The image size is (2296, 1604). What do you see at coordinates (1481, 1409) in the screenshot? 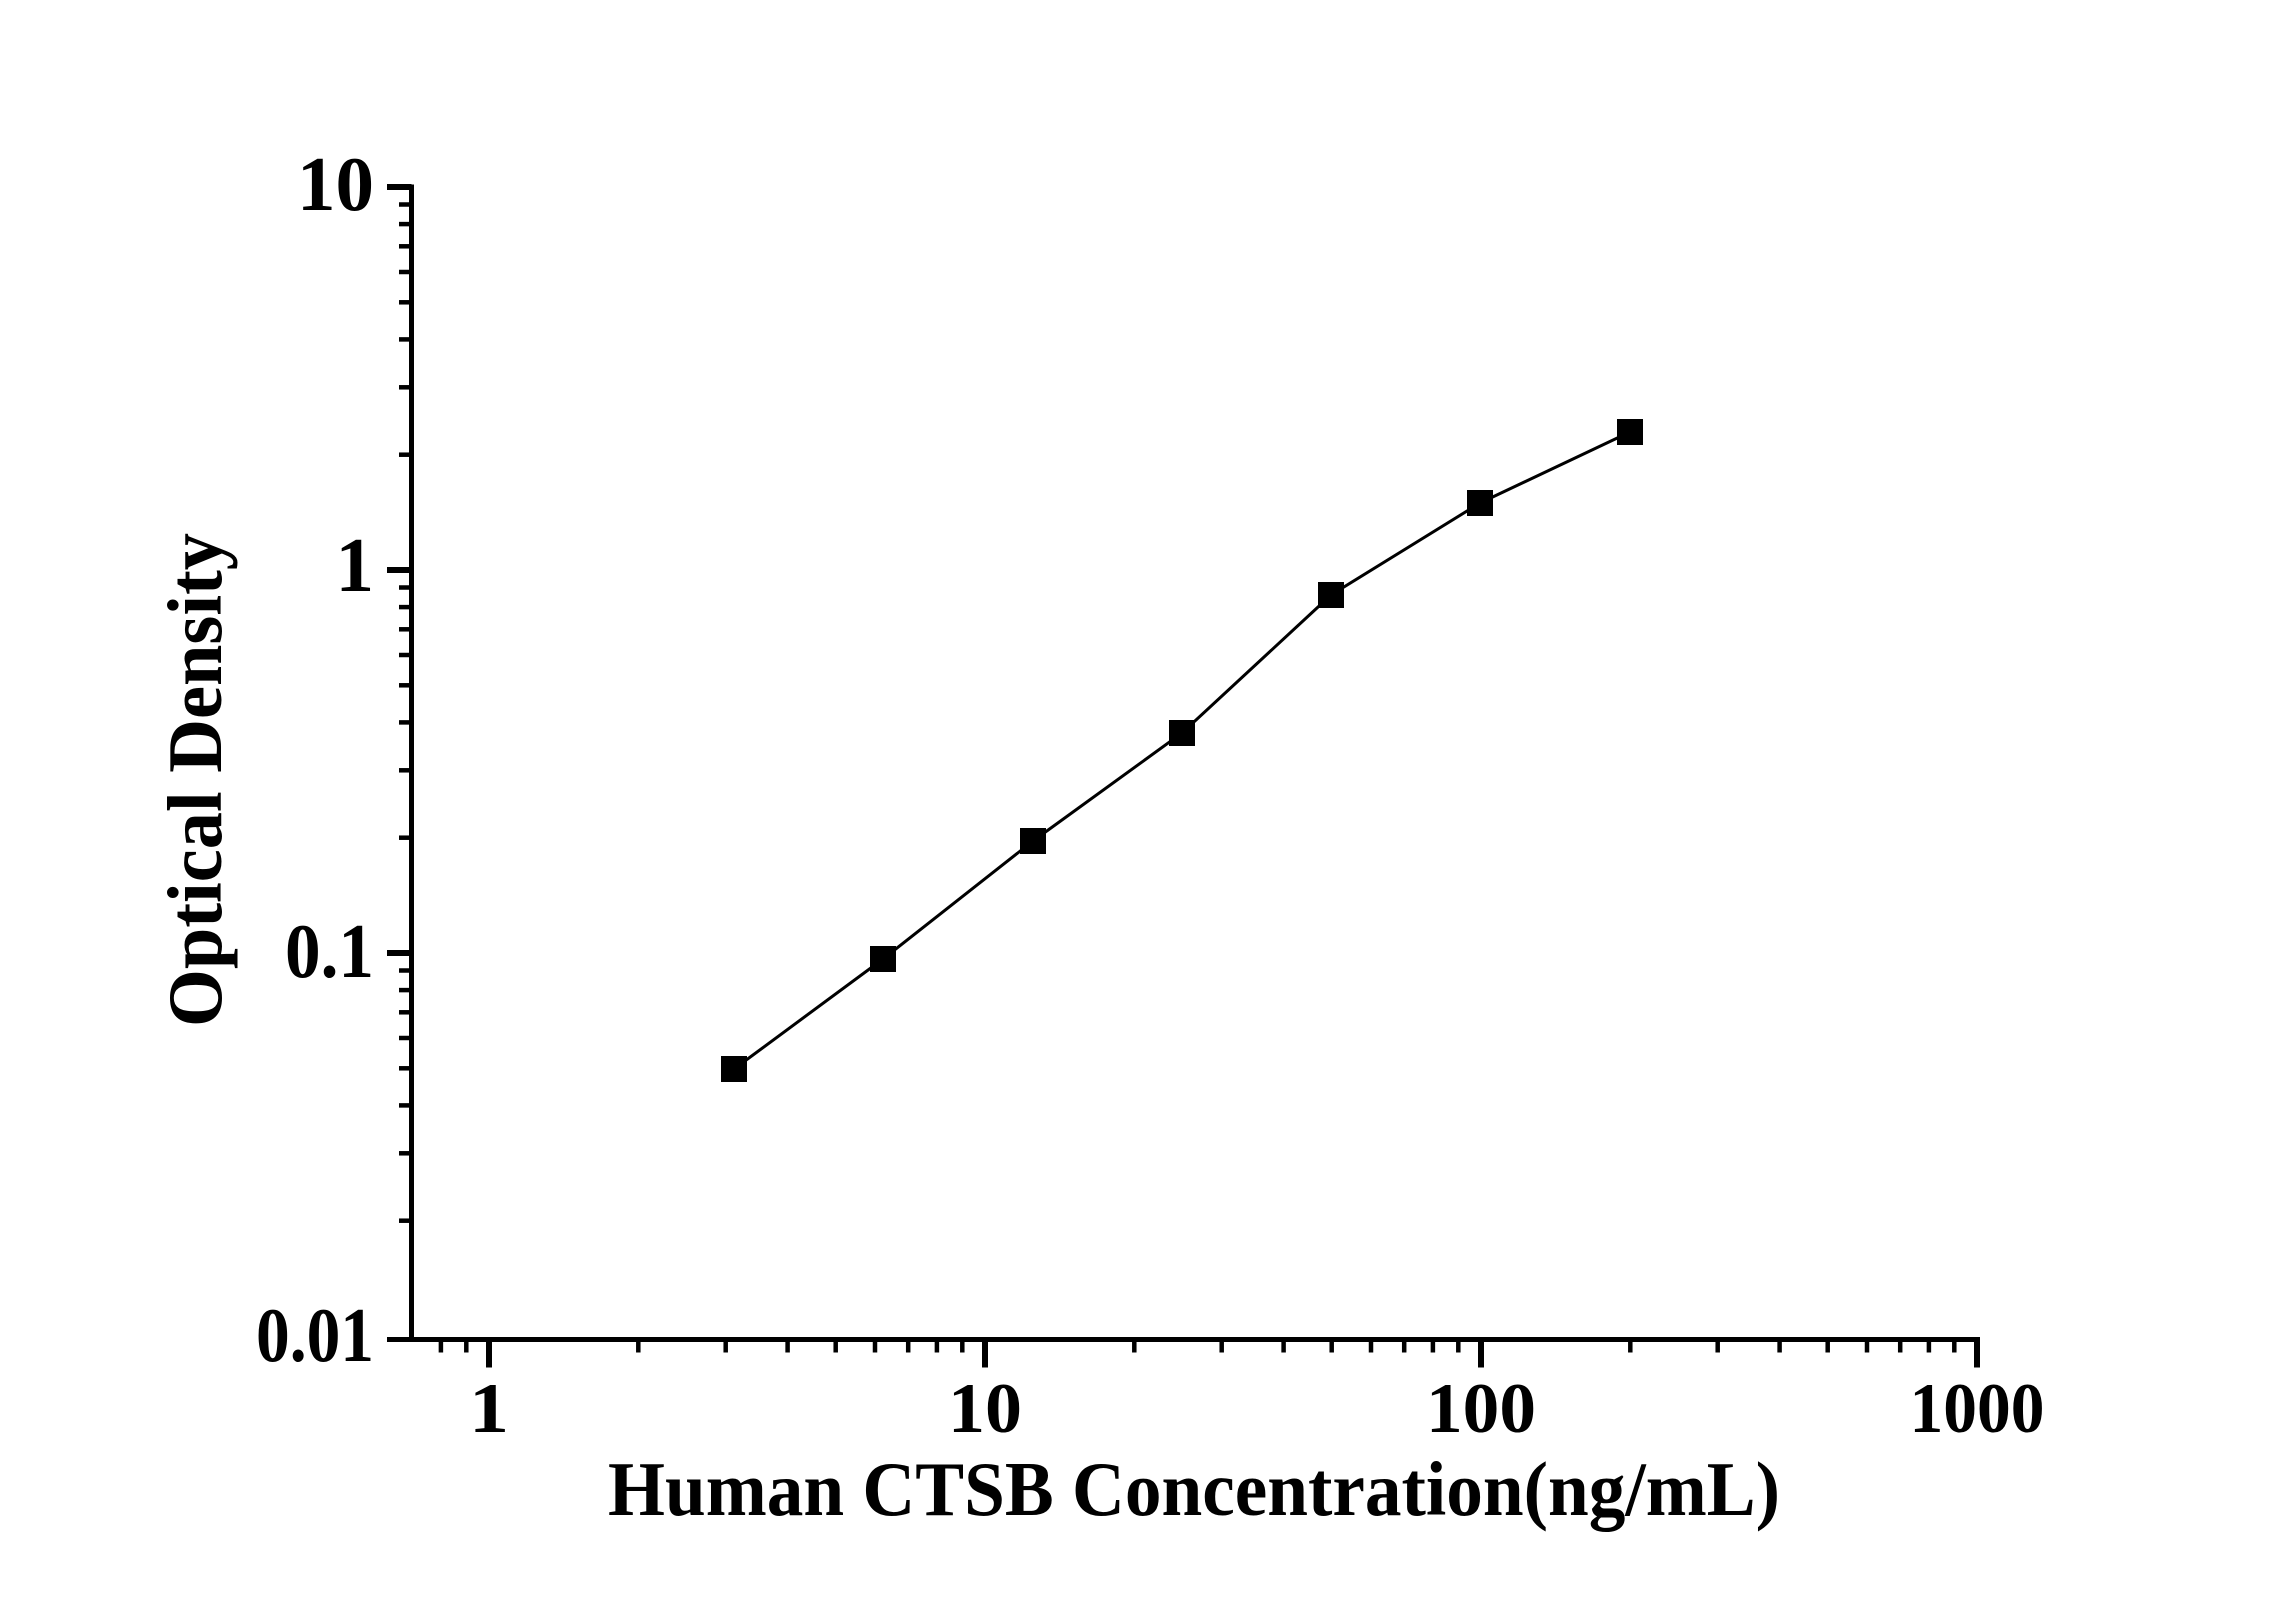
I see `svg-text: 100` at bounding box center [1481, 1409].